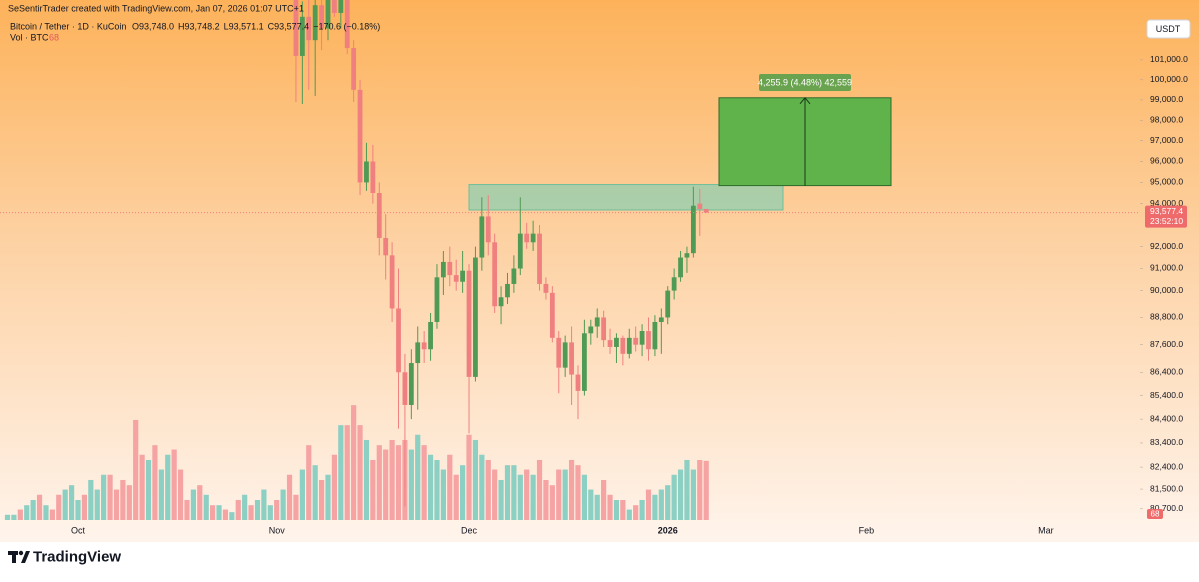  What do you see at coordinates (1166, 216) in the screenshot?
I see `price-tag` at bounding box center [1166, 216].